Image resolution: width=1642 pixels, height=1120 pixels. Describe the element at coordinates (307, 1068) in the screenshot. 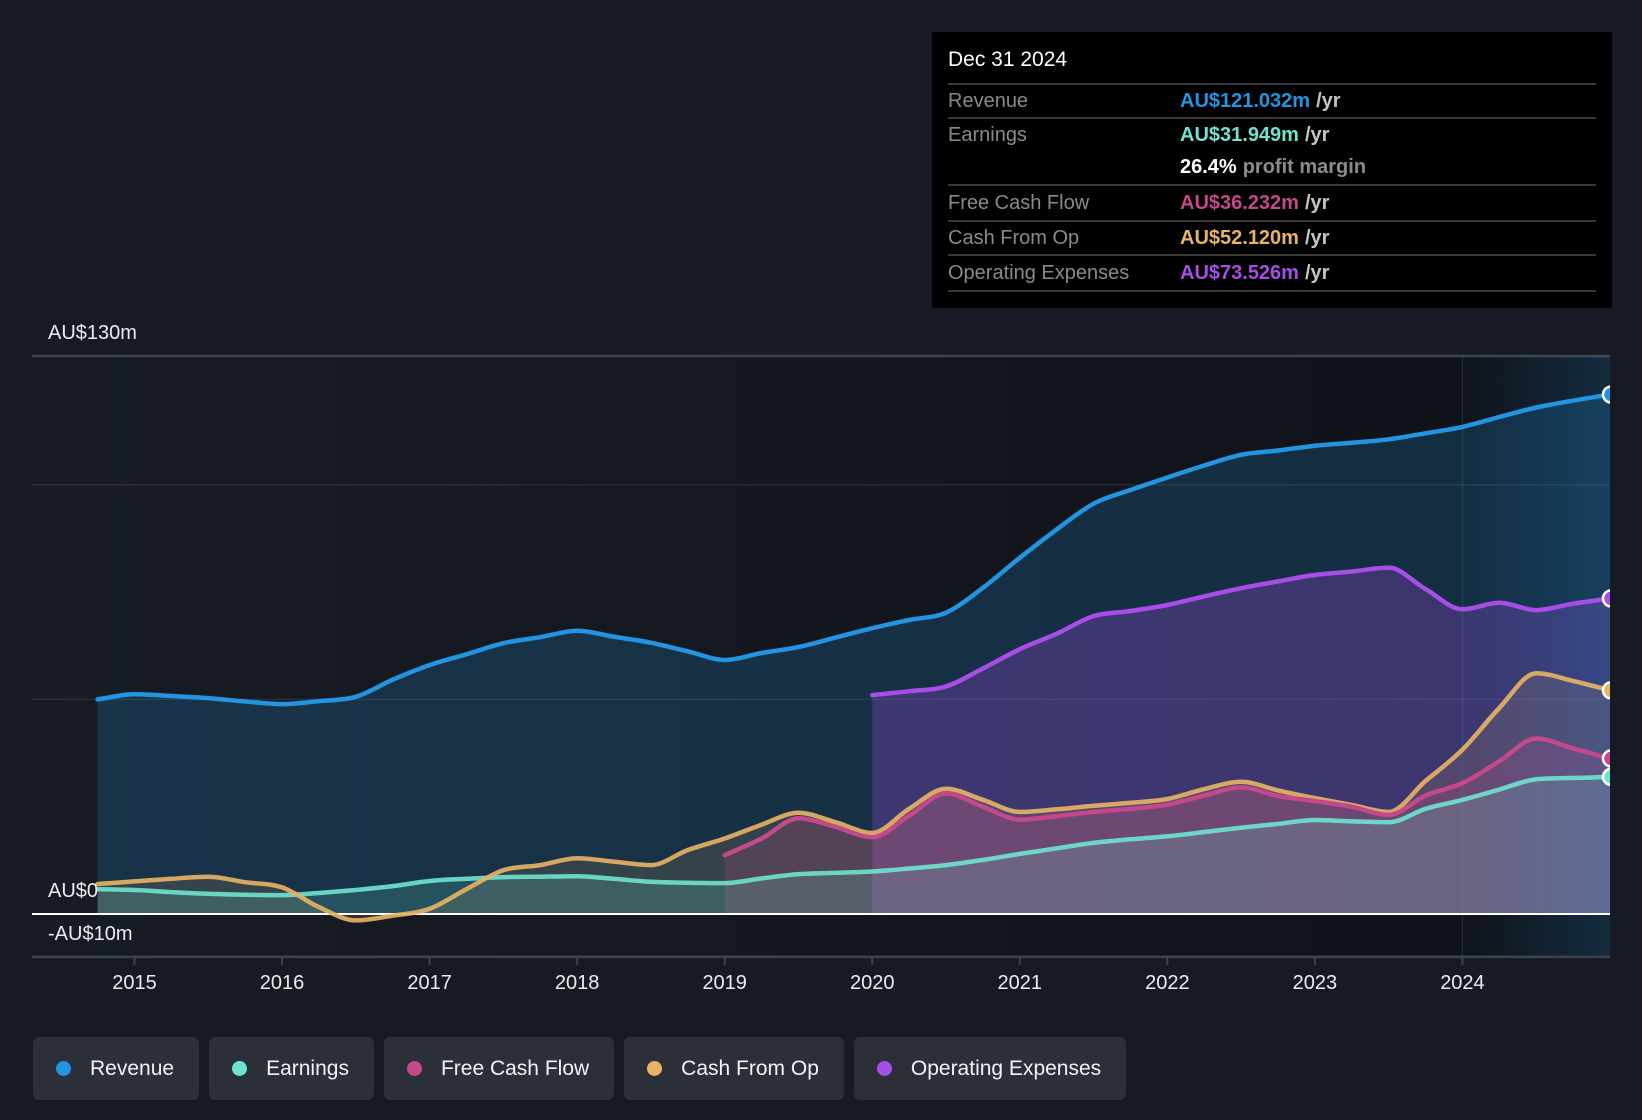

I see `legend-label: Earnings` at that location.